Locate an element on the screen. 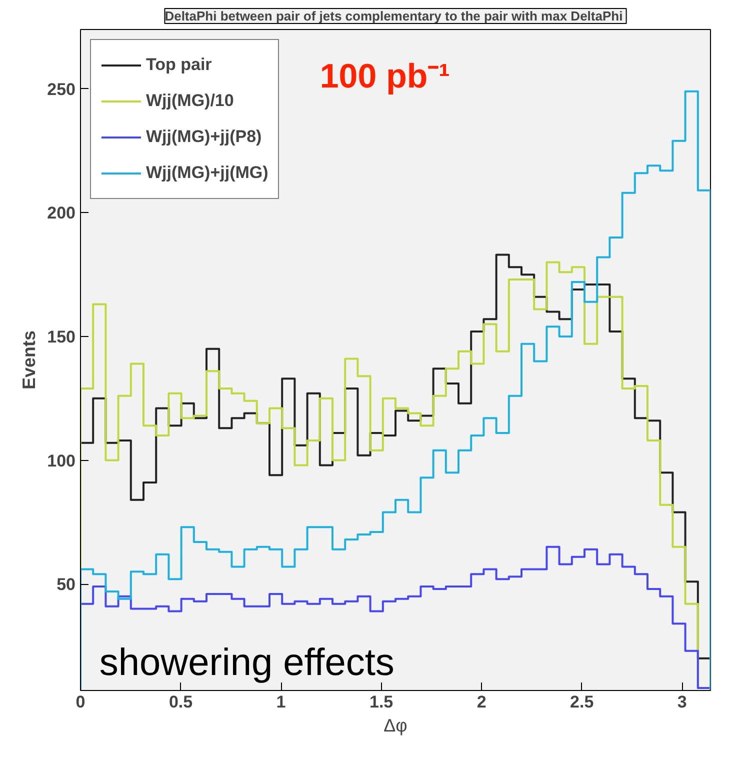  x-tick-label: 0 is located at coordinates (81, 702).